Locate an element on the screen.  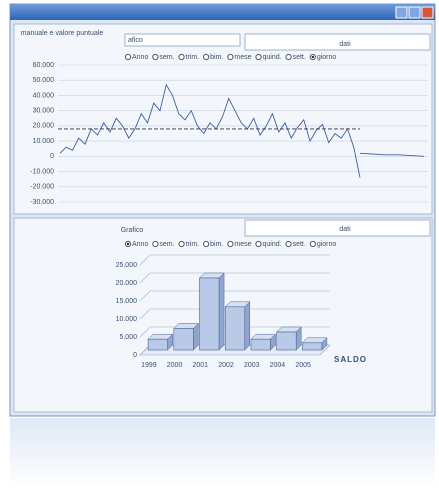
y-tick-label: -20.000 is located at coordinates (42, 187).